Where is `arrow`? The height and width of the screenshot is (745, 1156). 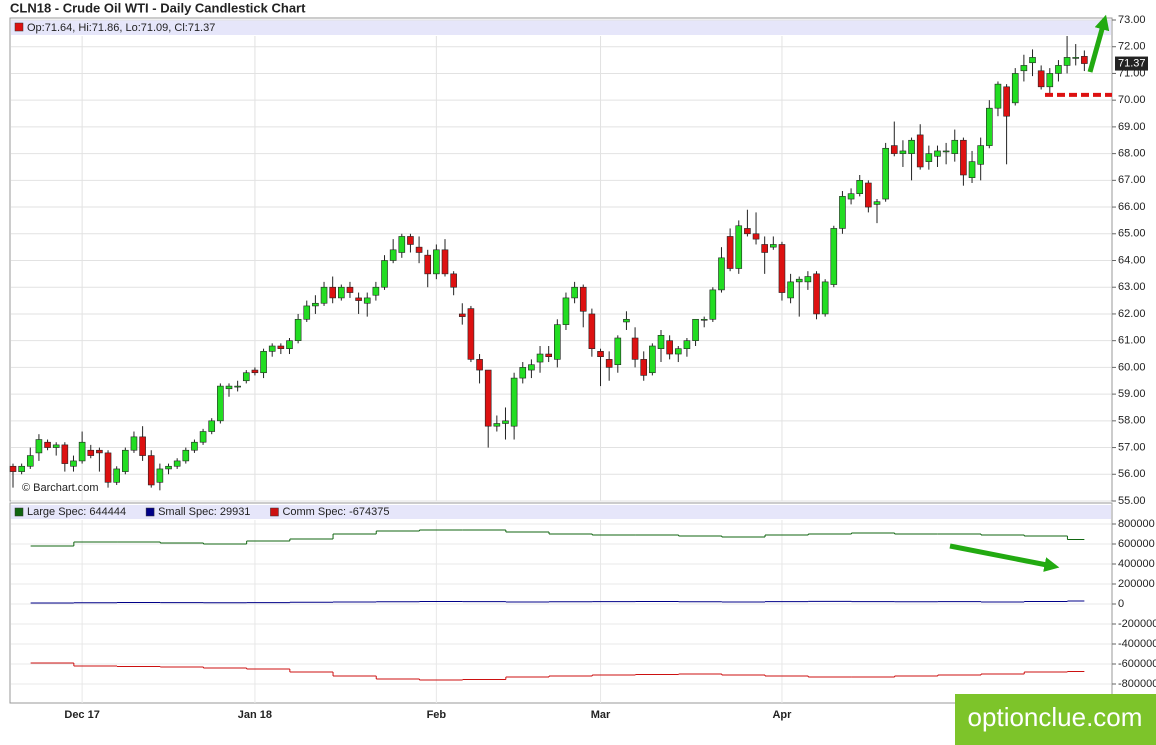
arrow is located at coordinates (1004, 557).